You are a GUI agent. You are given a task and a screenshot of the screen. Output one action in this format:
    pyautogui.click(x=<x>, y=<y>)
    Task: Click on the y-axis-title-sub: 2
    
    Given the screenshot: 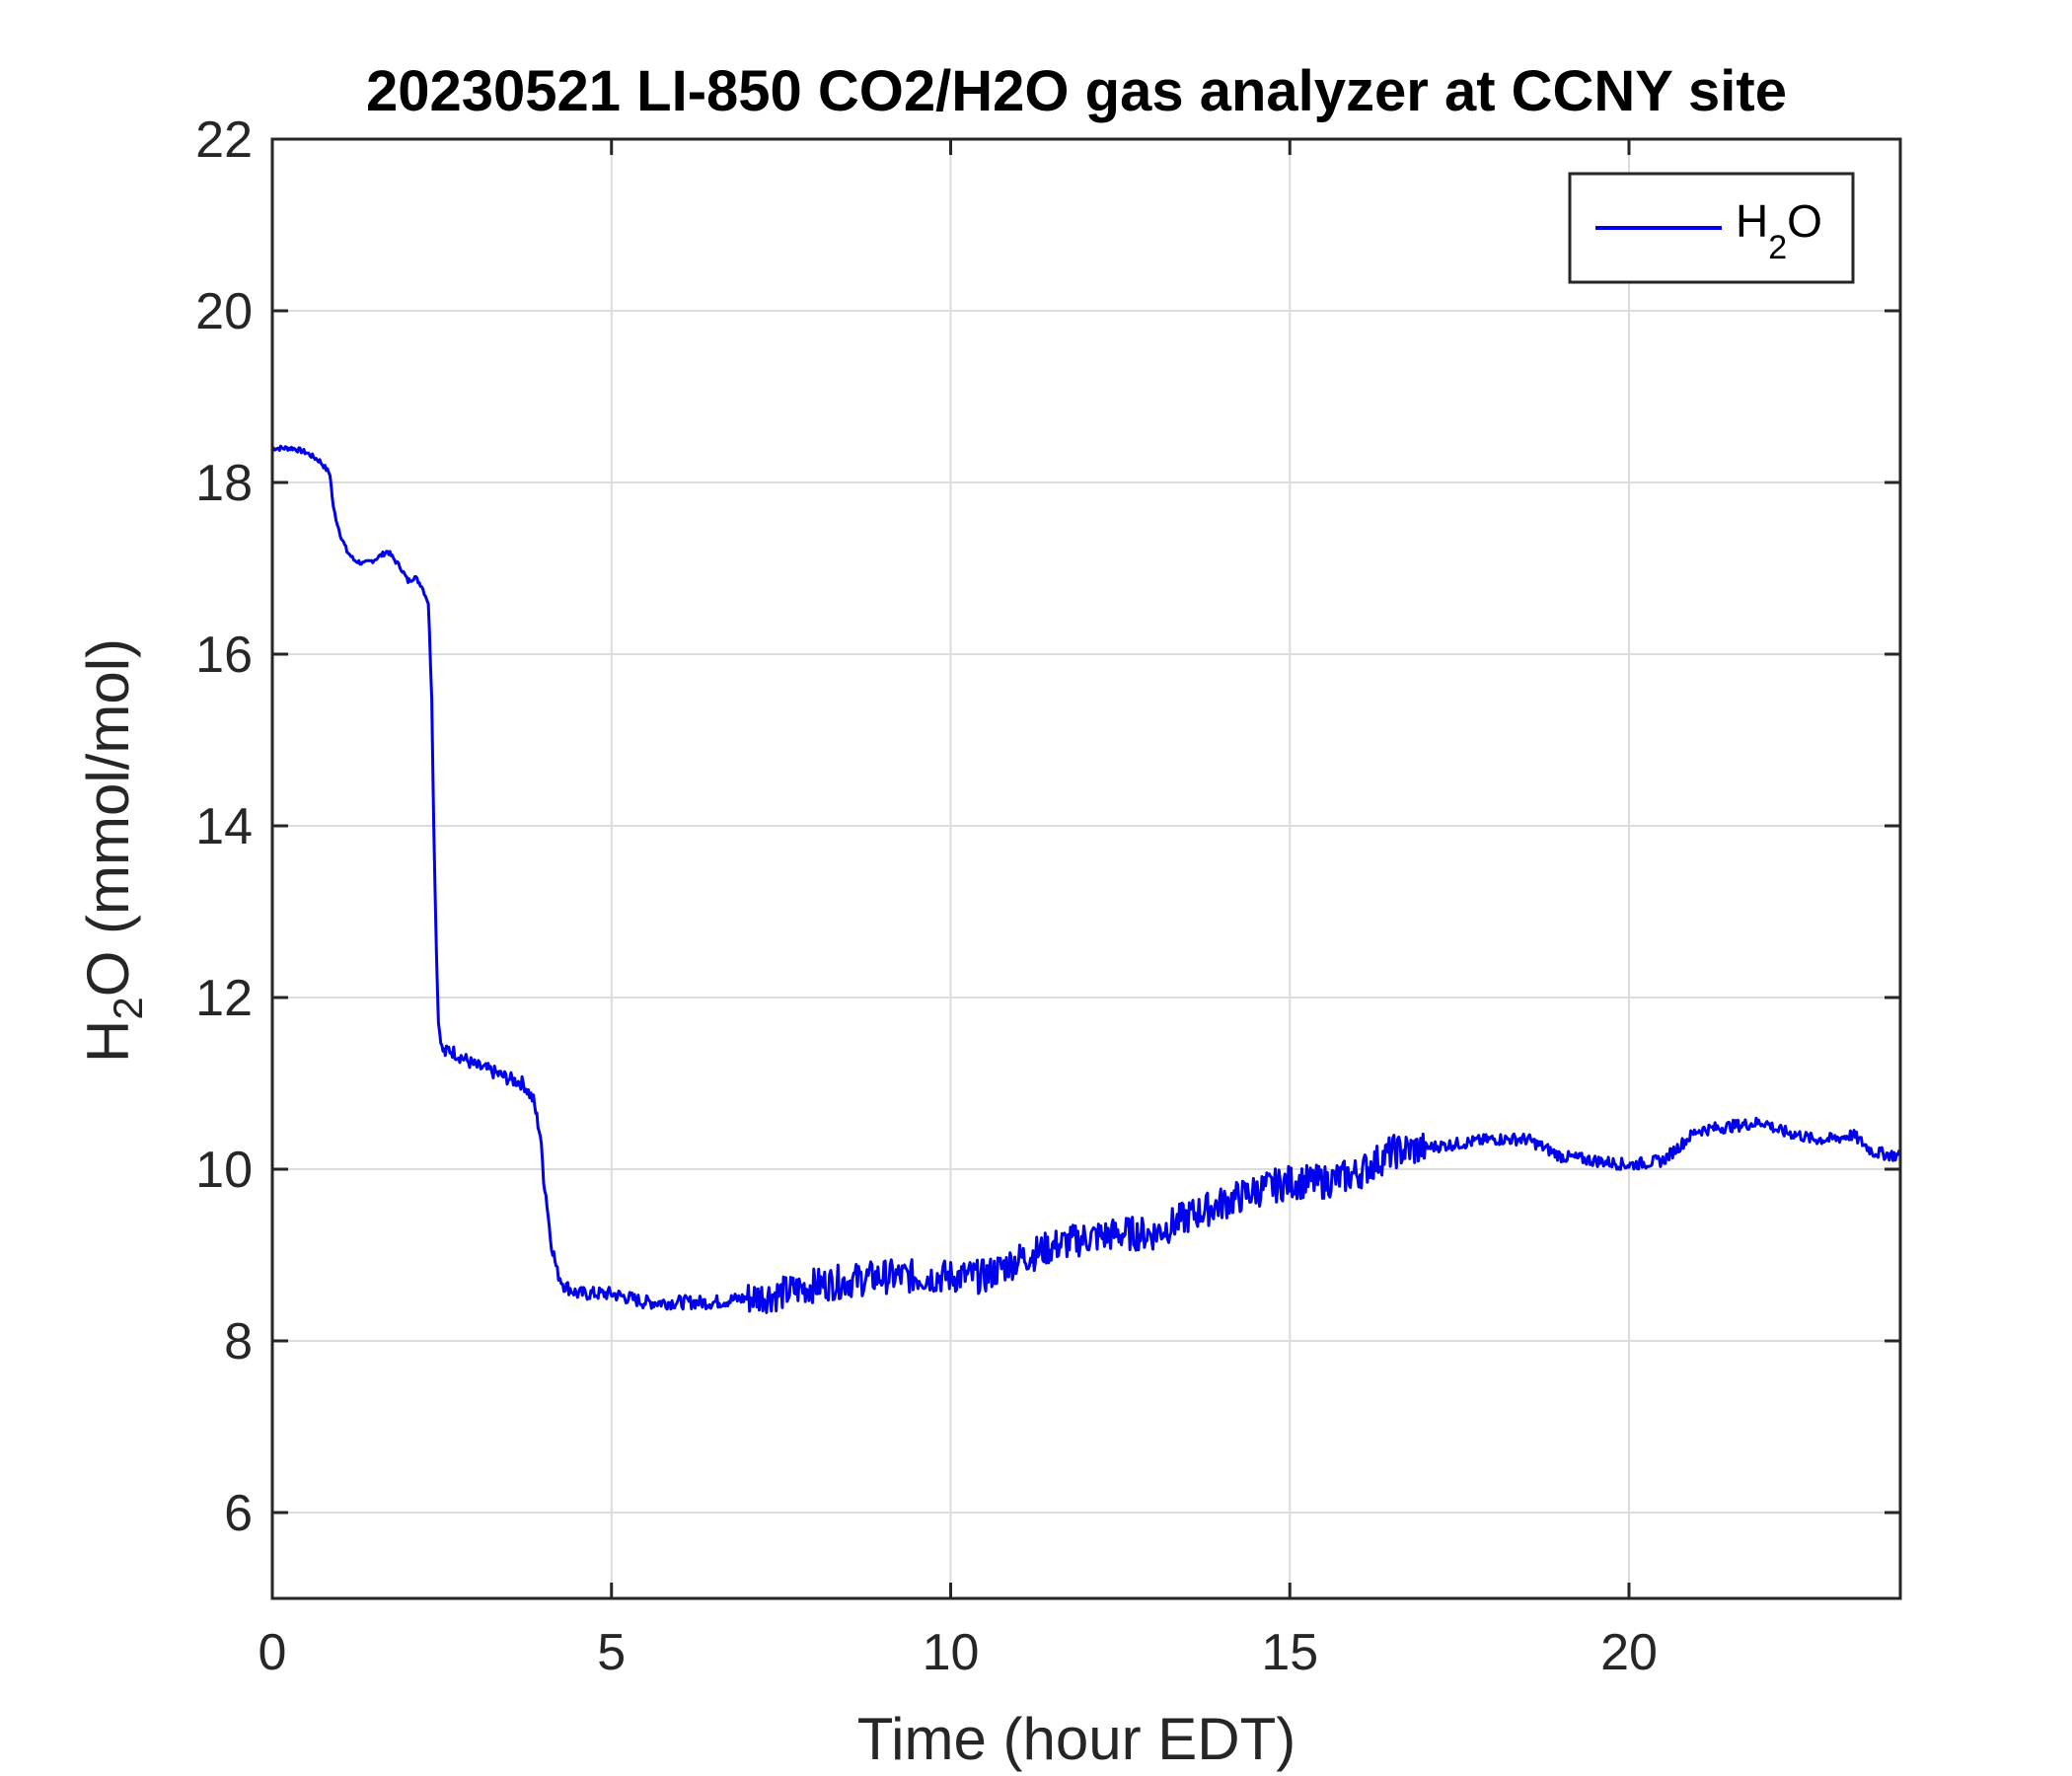 What is the action you would take?
    pyautogui.click(x=128, y=1008)
    